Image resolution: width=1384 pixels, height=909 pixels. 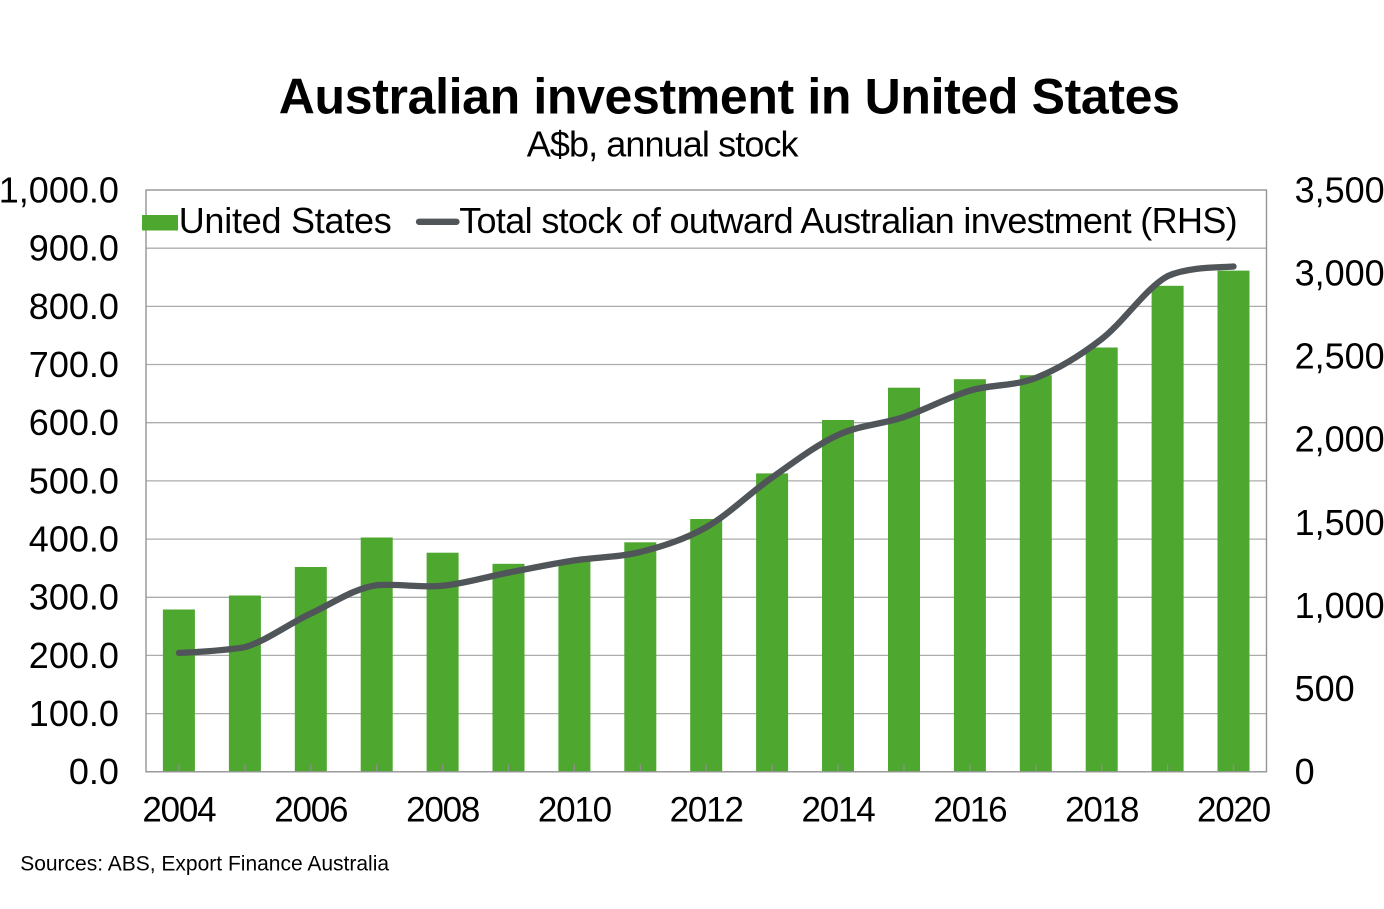 I want to click on svg-text: 100.0, so click(x=74, y=713).